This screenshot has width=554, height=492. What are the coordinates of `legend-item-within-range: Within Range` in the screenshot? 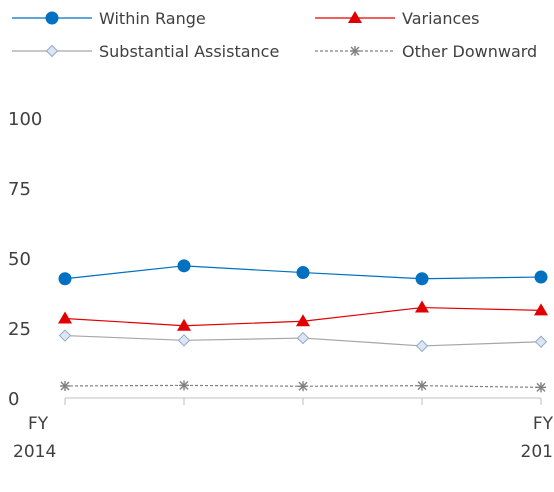 It's located at (109, 18).